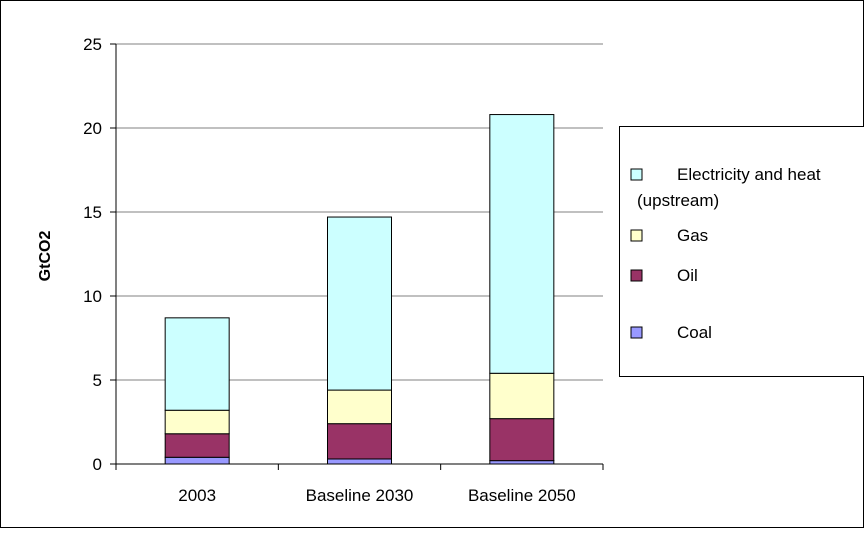  What do you see at coordinates (92, 44) in the screenshot?
I see `y-tick-label: 25` at bounding box center [92, 44].